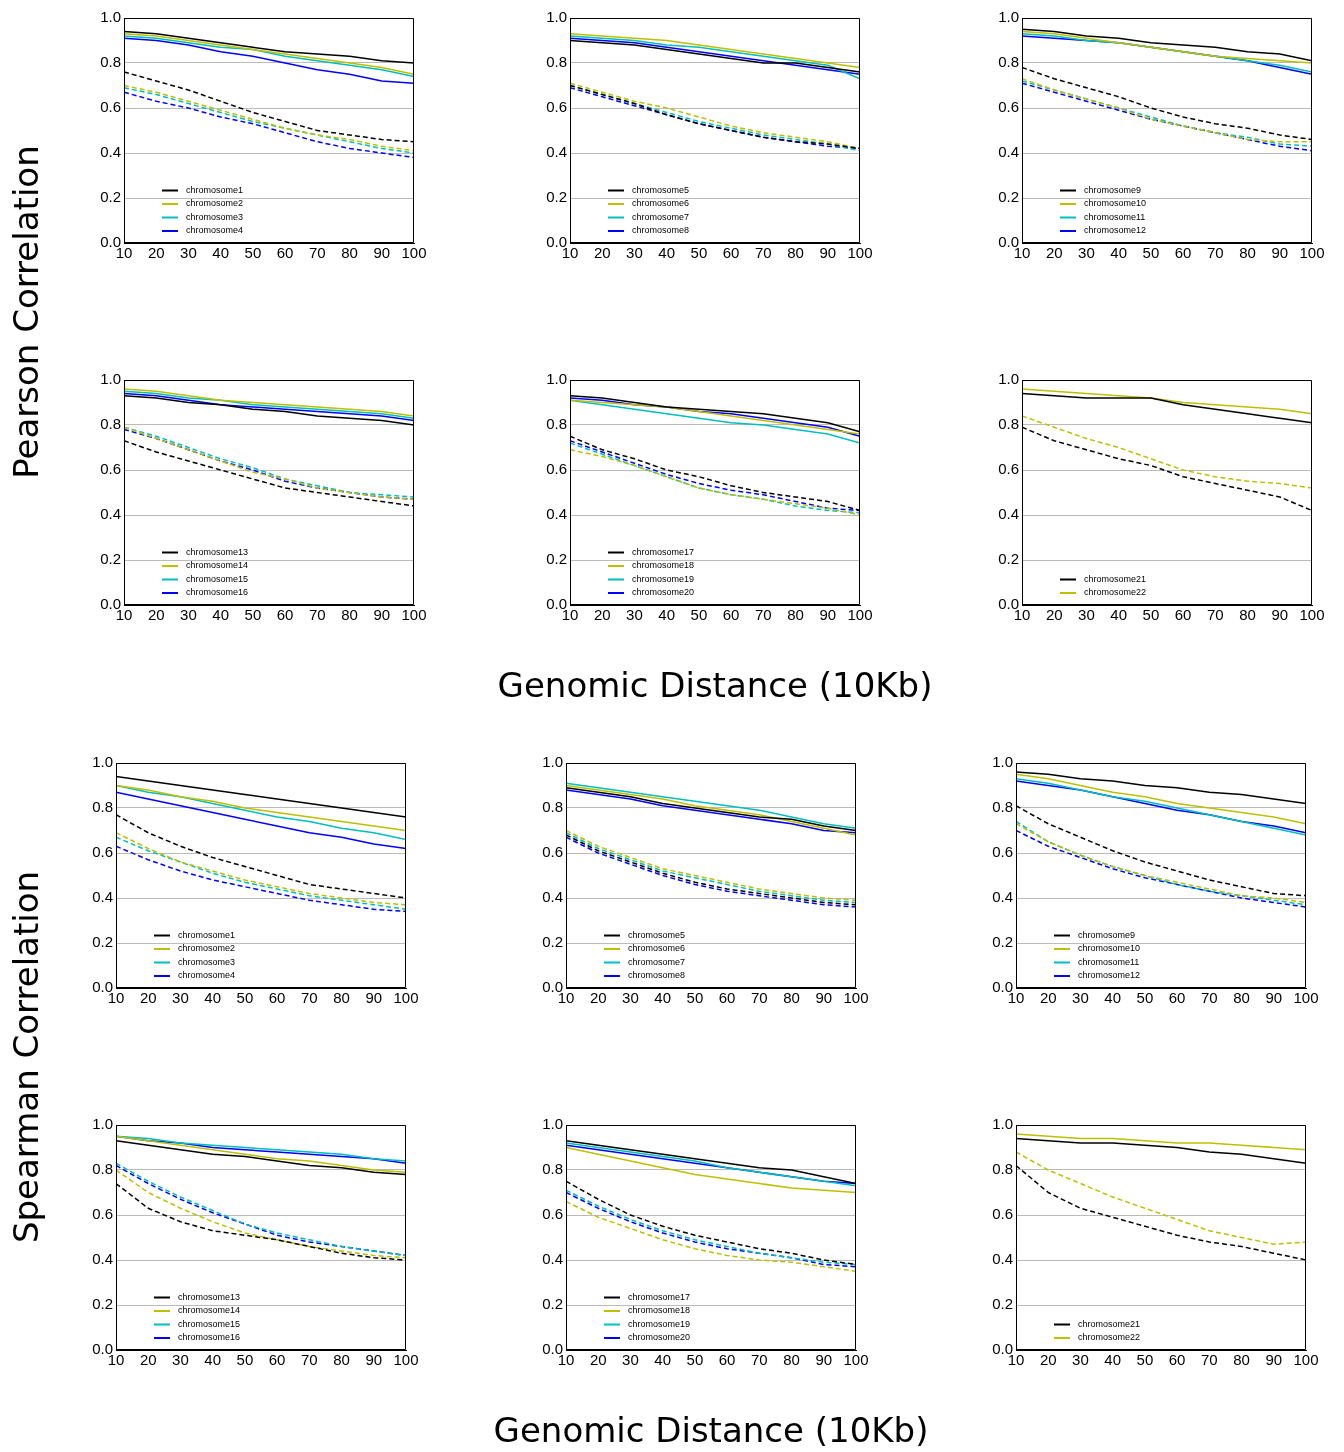 This screenshot has width=1344, height=1452. What do you see at coordinates (215, 230) in the screenshot?
I see `legend-label: chromosome4` at bounding box center [215, 230].